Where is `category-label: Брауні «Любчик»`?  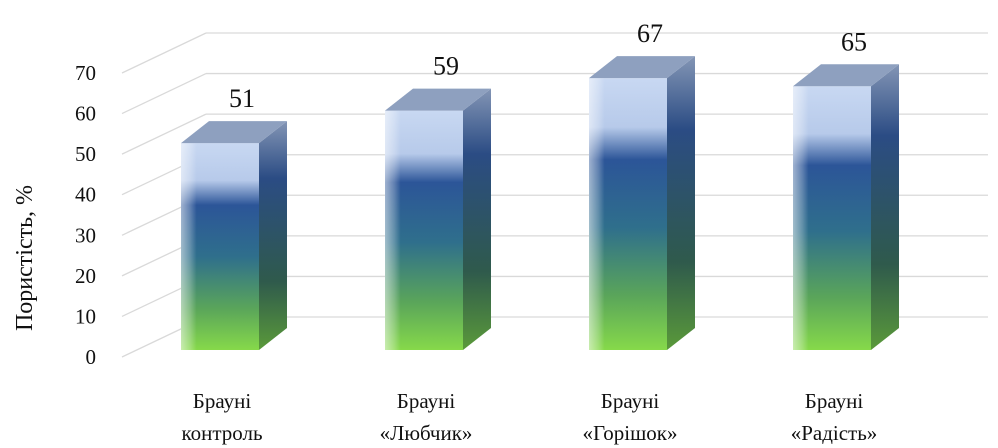 category-label: Брауні «Любчик» is located at coordinates (426, 417).